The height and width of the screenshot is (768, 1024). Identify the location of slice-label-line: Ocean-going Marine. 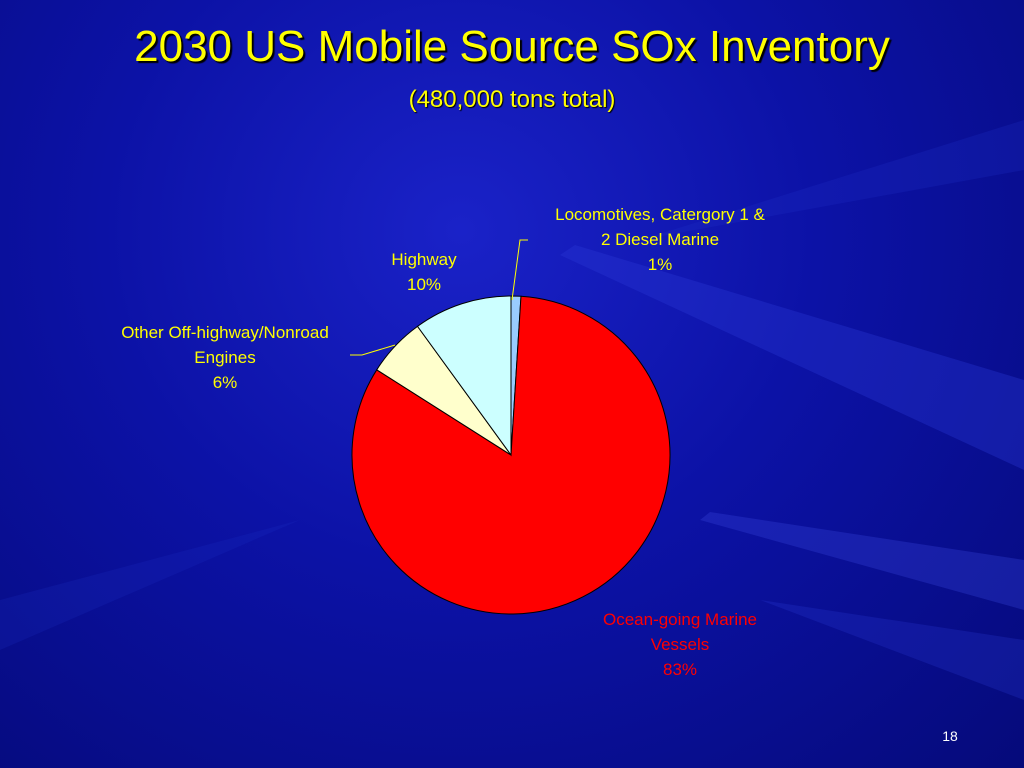
(680, 619).